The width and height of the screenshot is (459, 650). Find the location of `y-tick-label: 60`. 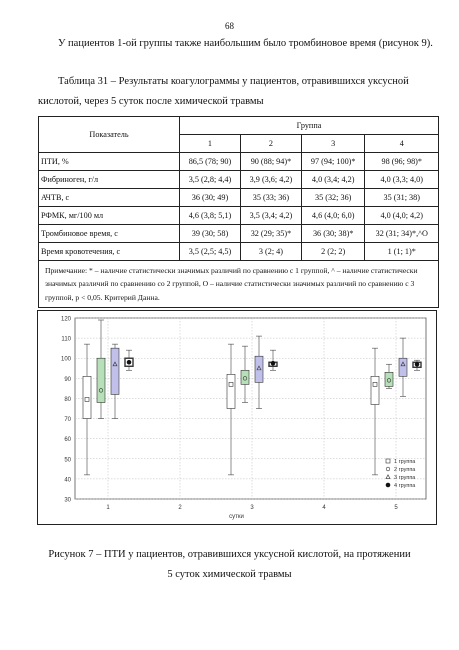

y-tick-label: 60 is located at coordinates (67, 440).